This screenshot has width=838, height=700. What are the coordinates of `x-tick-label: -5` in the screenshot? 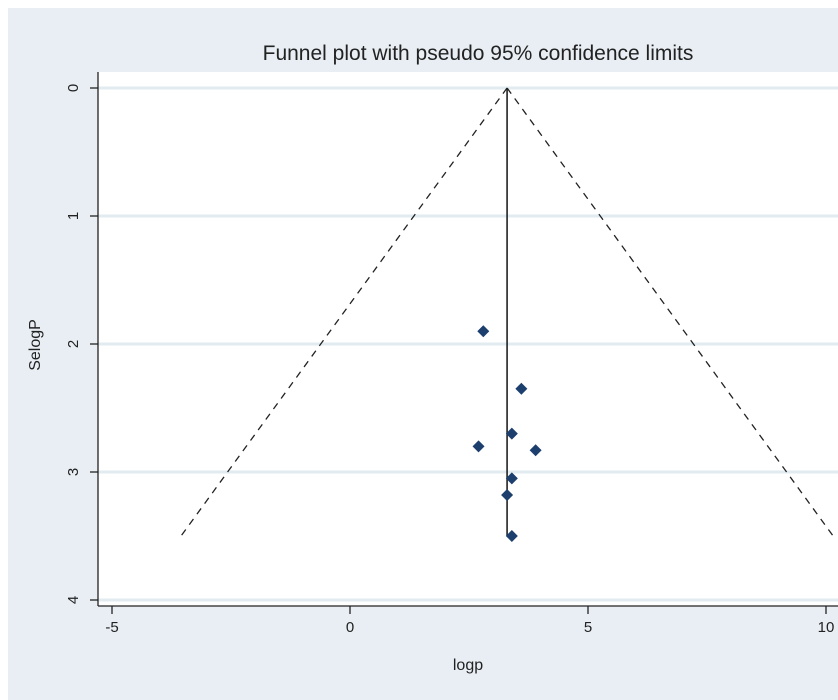 It's located at (111, 627).